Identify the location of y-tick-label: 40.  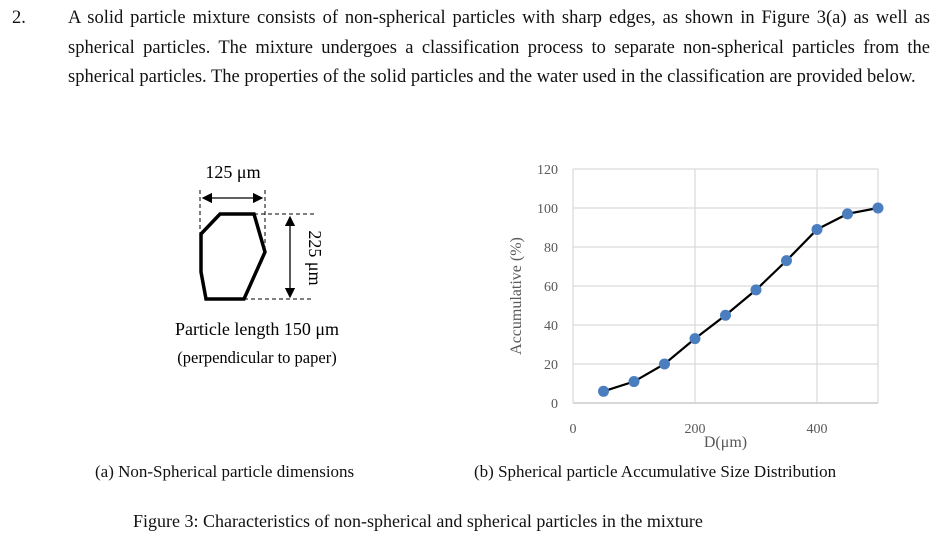
(551, 326).